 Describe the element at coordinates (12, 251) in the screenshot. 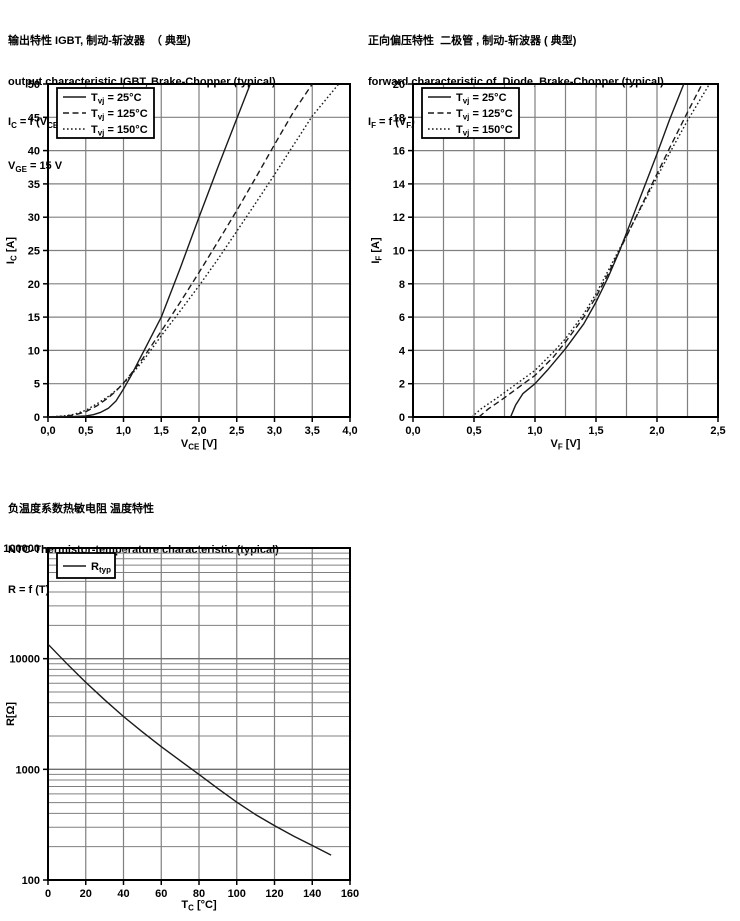

I see `svg-text: IC​ [A]` at that location.